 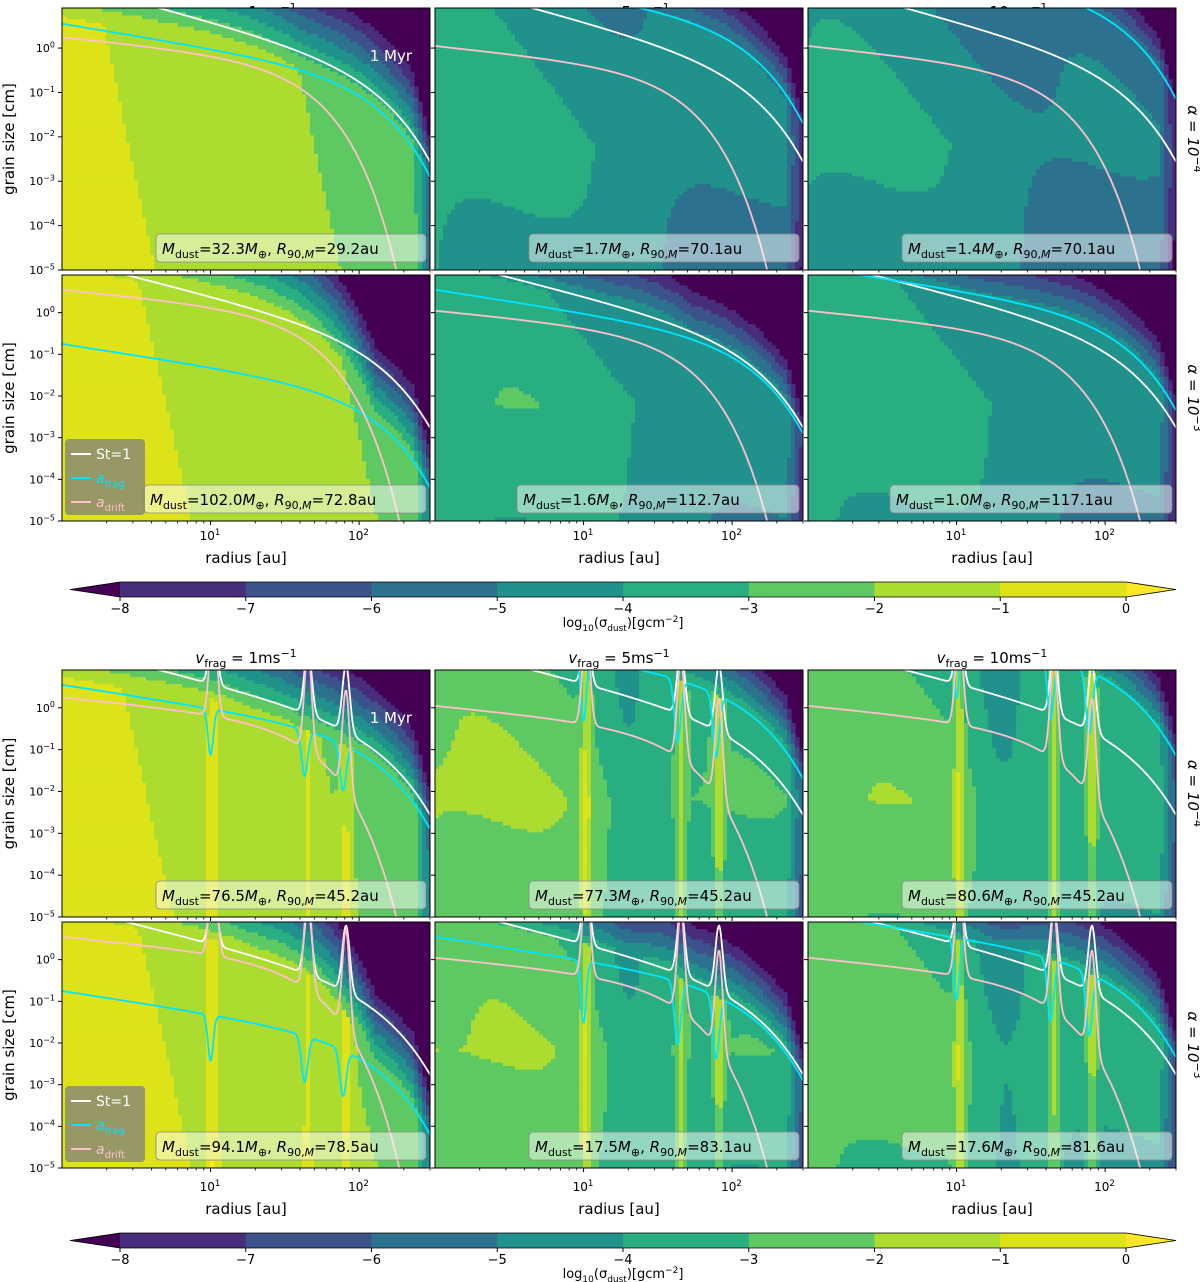 What do you see at coordinates (617, 140) in the screenshot?
I see `panel: Mdust=1.7M⊕, R90,M=70.1au` at bounding box center [617, 140].